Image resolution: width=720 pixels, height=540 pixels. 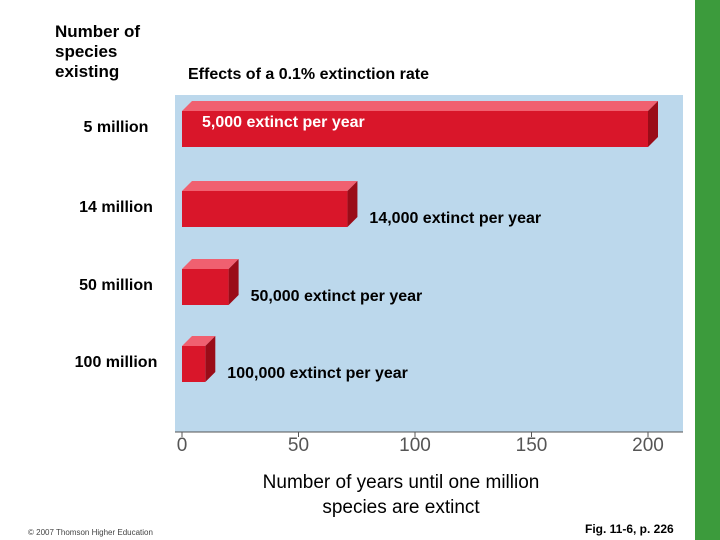 What do you see at coordinates (455, 218) in the screenshot?
I see `annotation: 14,000 extinct per year` at bounding box center [455, 218].